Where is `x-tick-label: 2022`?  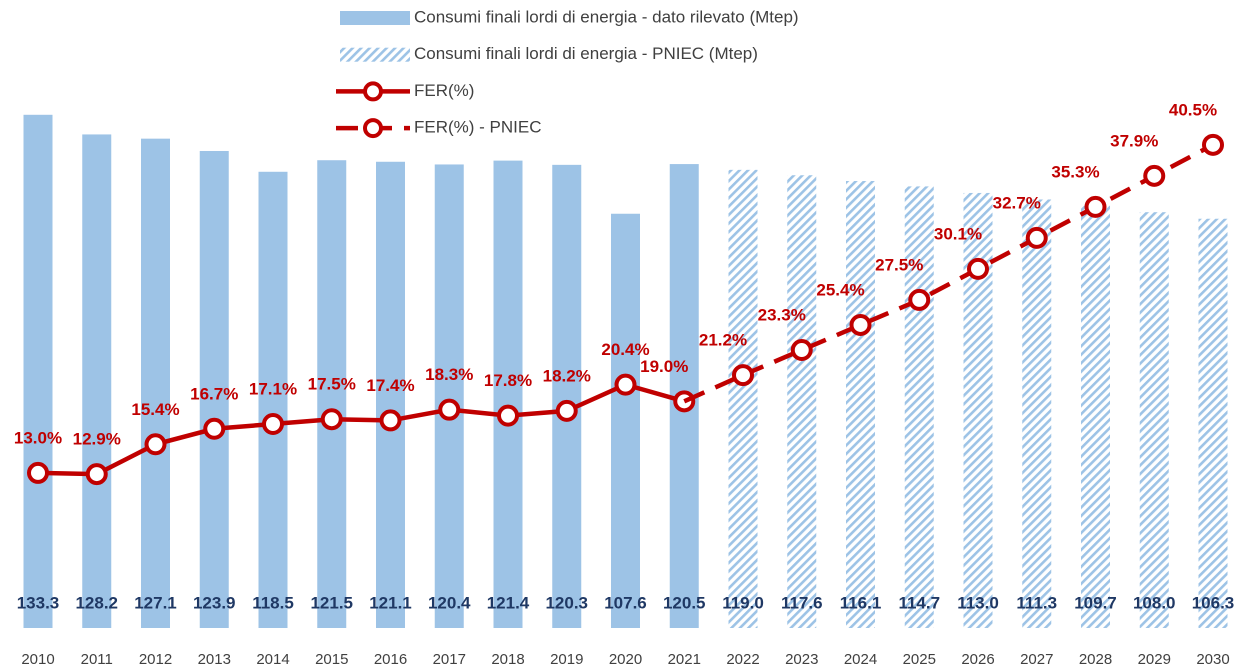 x-tick-label: 2022 is located at coordinates (742, 659).